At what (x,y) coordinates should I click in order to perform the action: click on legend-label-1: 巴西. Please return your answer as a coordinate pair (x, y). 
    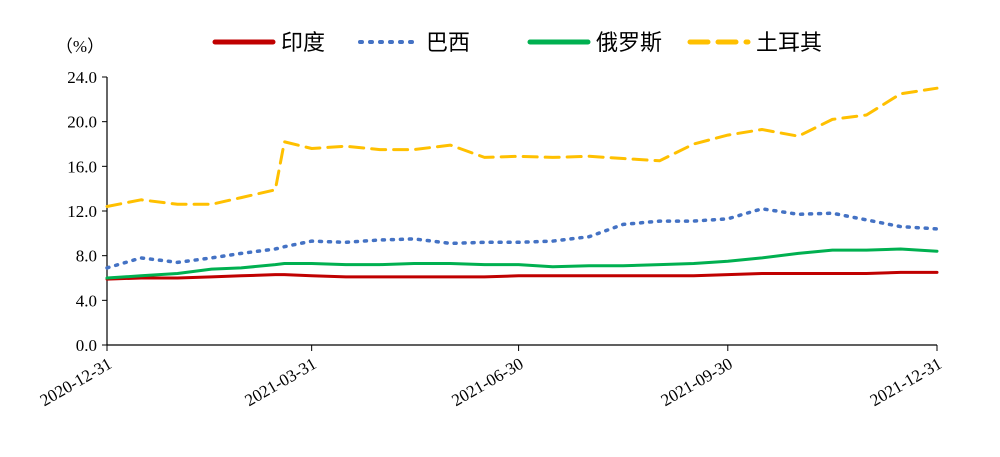
    Looking at the image, I should click on (448, 43).